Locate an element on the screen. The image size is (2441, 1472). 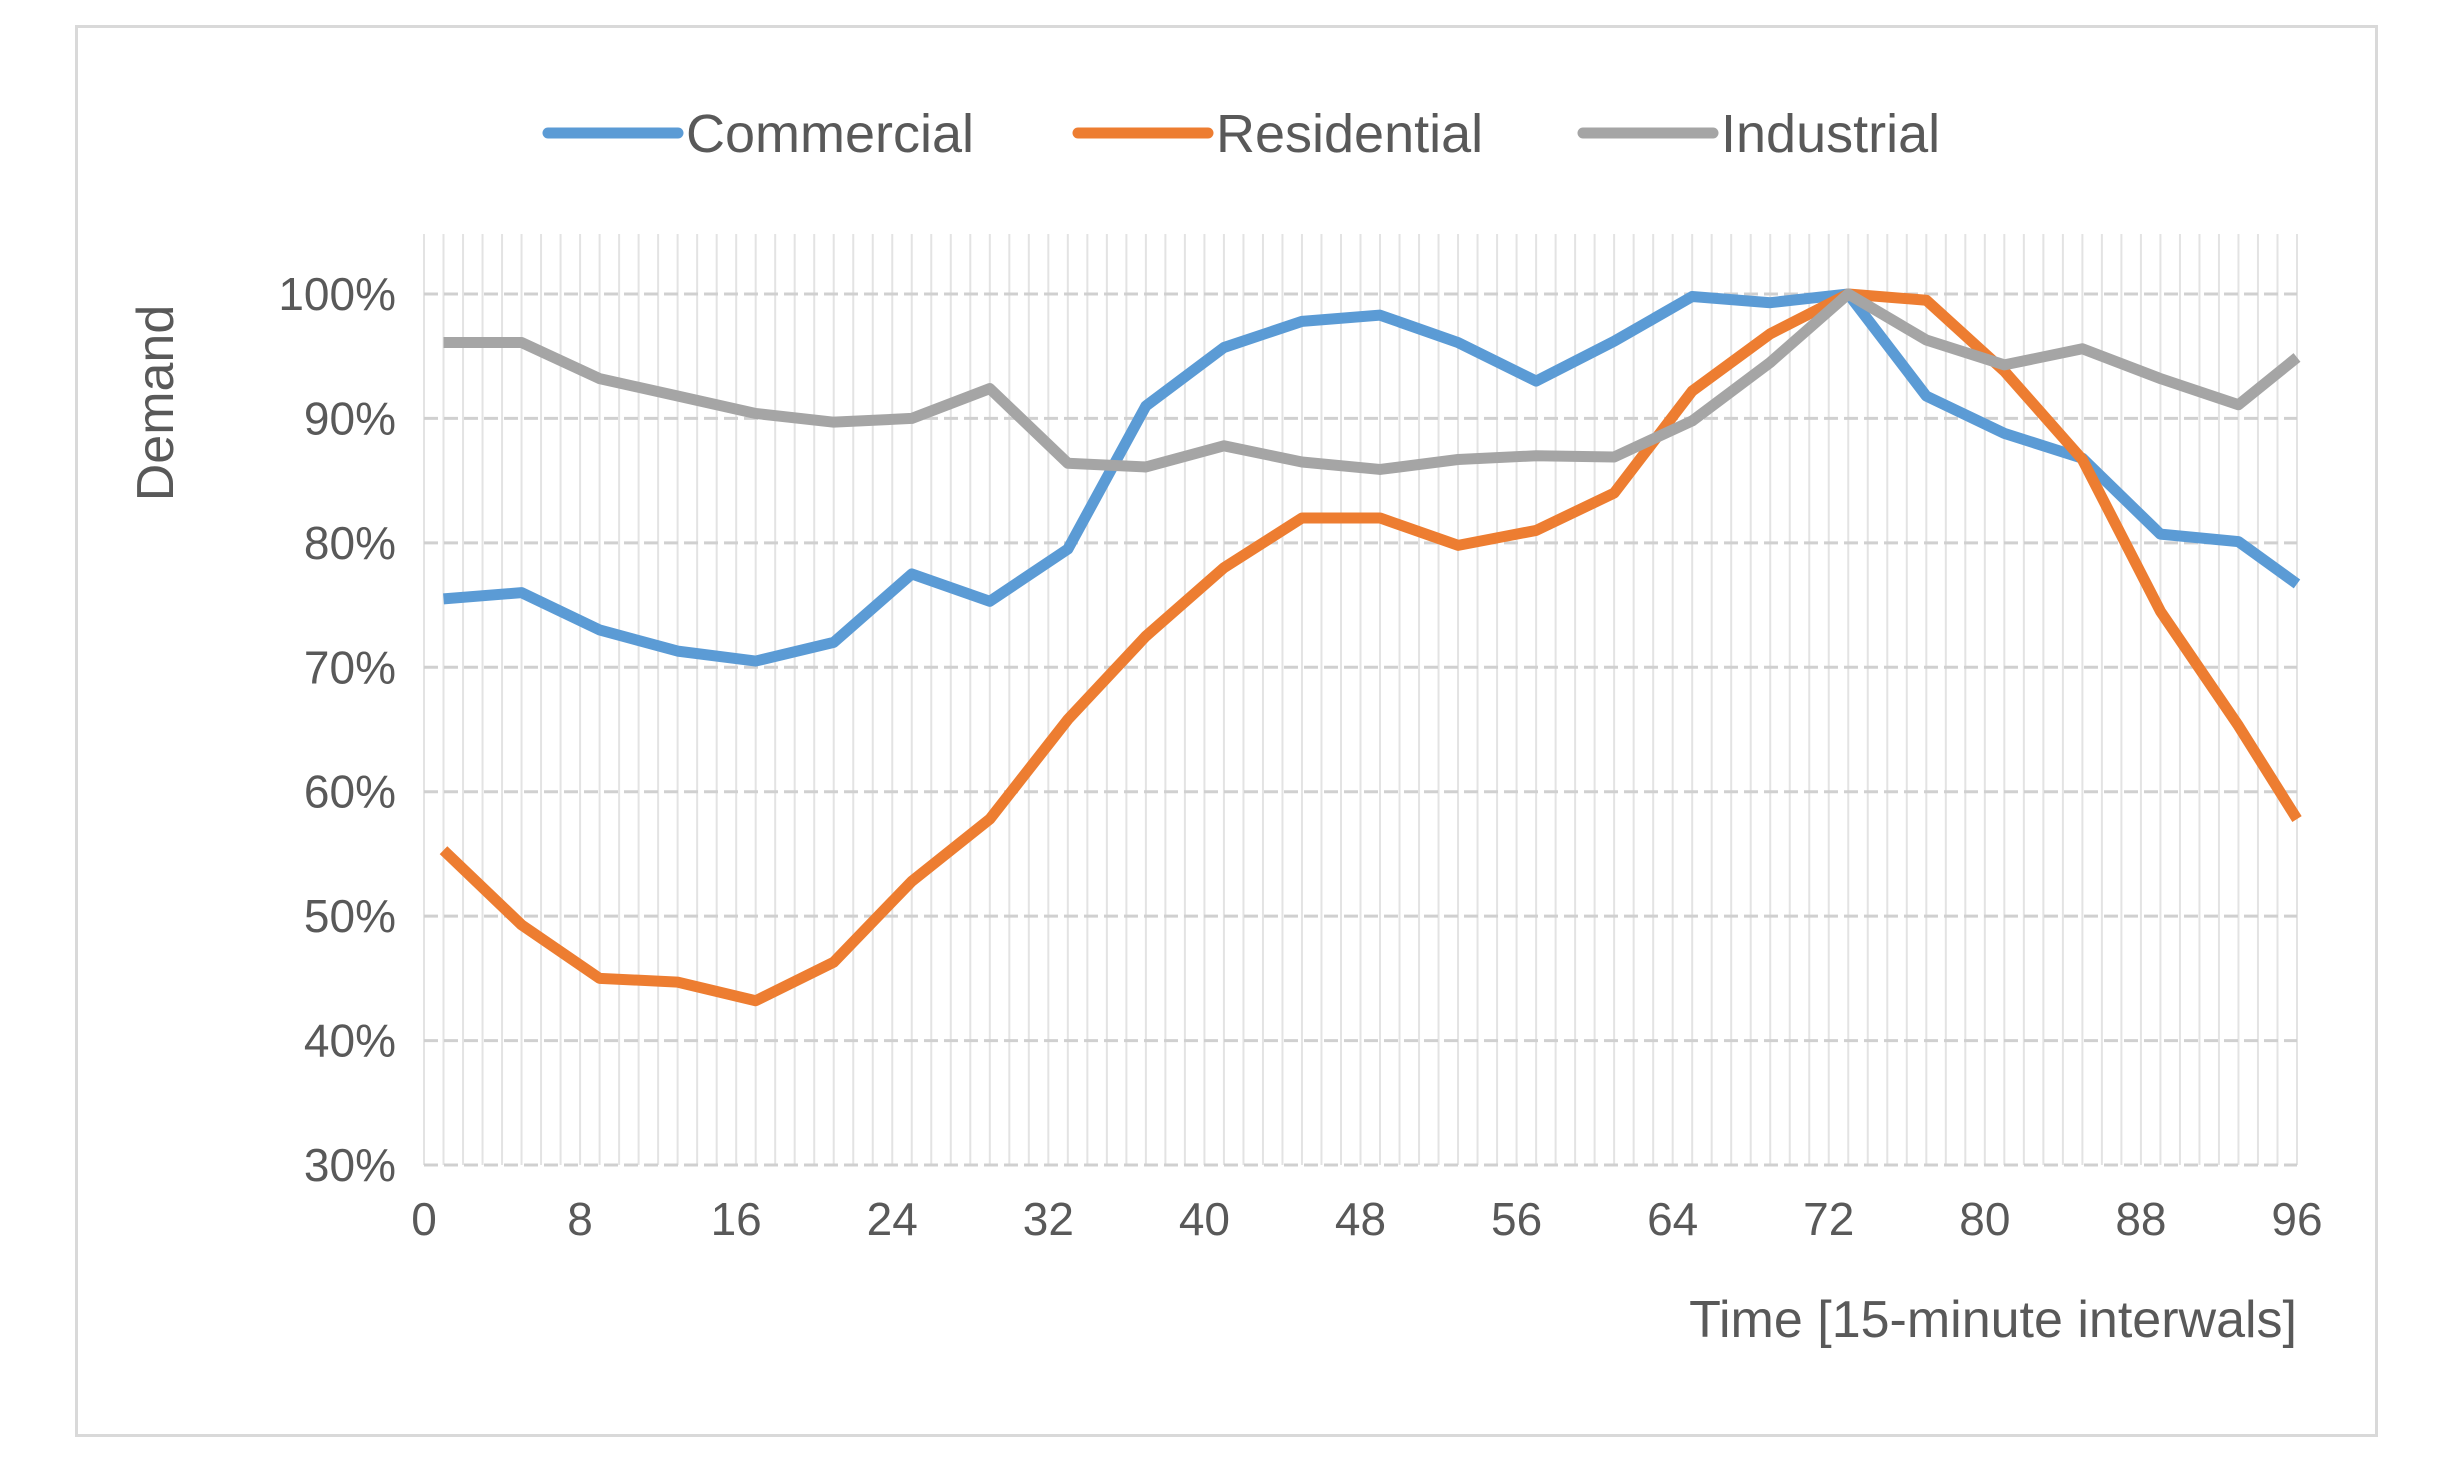
y-tick-label: 50% is located at coordinates (350, 916).